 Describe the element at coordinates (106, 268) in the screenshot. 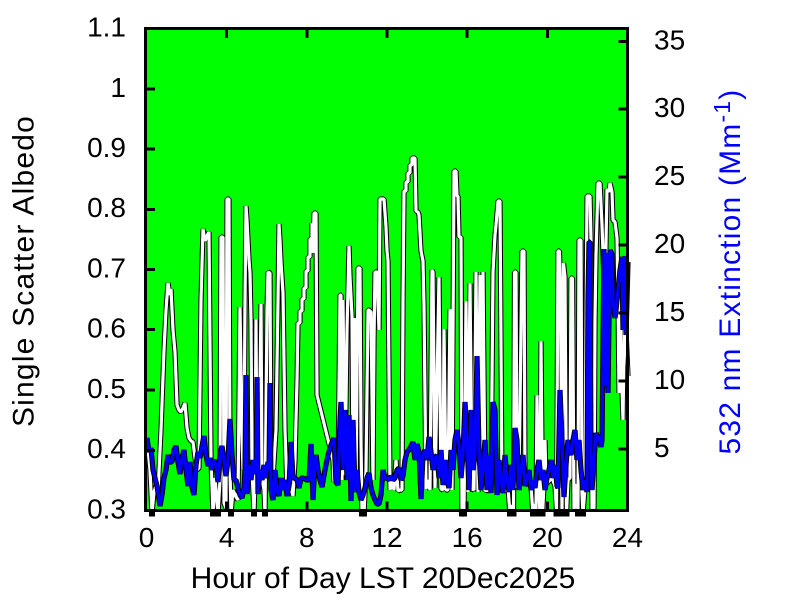

I see `svg-text: 0.7` at that location.